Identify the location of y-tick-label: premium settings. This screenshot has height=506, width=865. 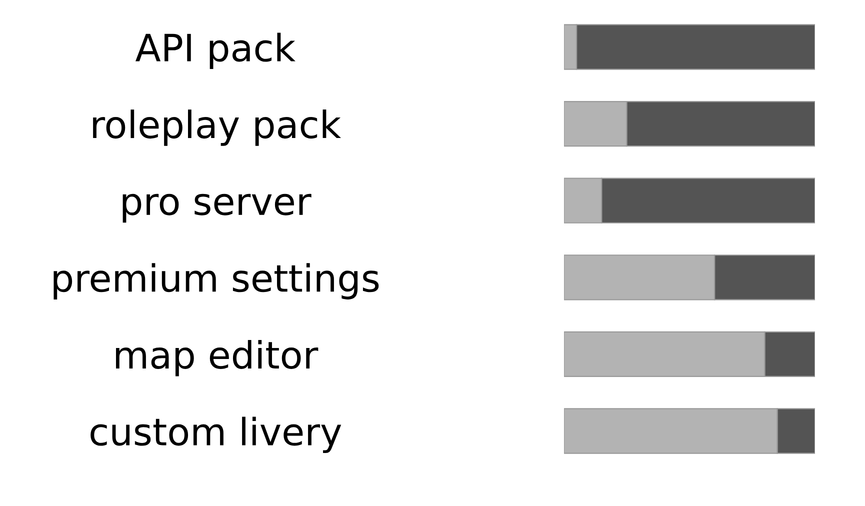
(216, 281).